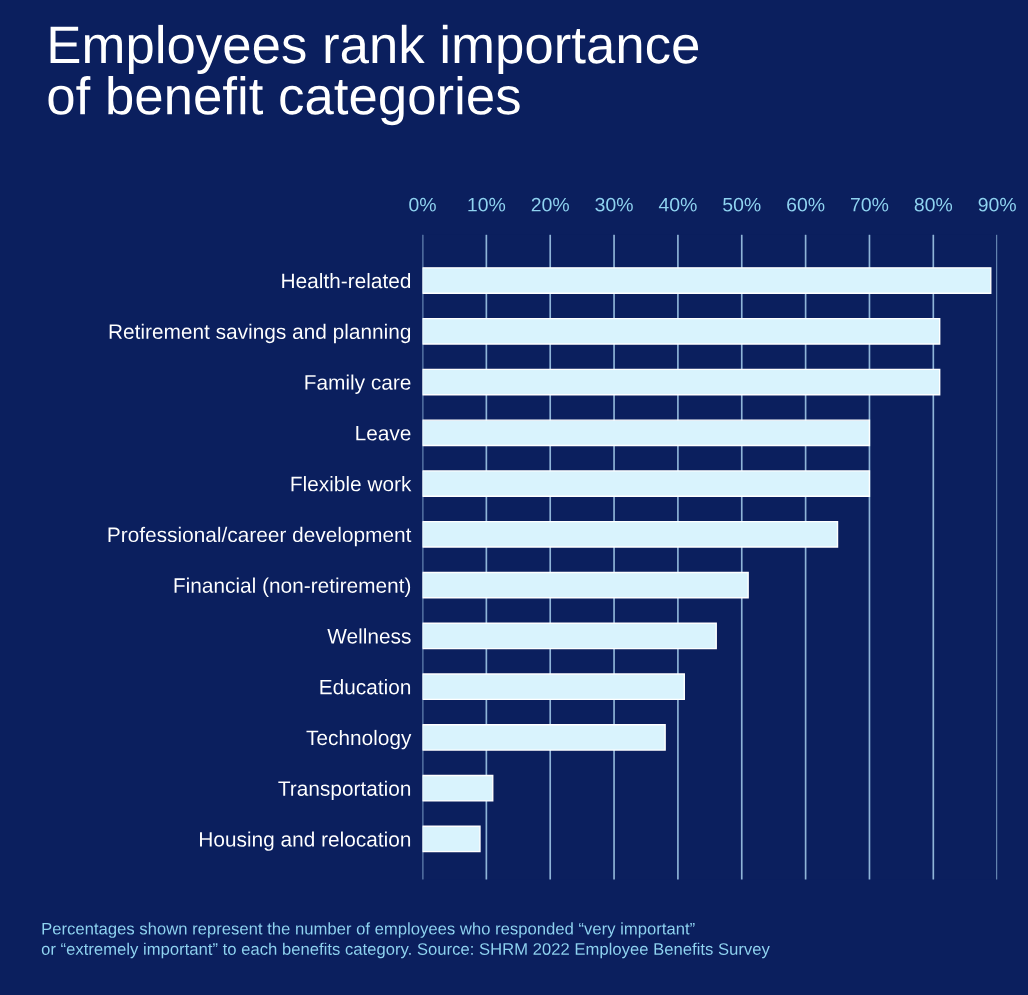 The height and width of the screenshot is (995, 1028). I want to click on x-tick-label: 90%, so click(997, 204).